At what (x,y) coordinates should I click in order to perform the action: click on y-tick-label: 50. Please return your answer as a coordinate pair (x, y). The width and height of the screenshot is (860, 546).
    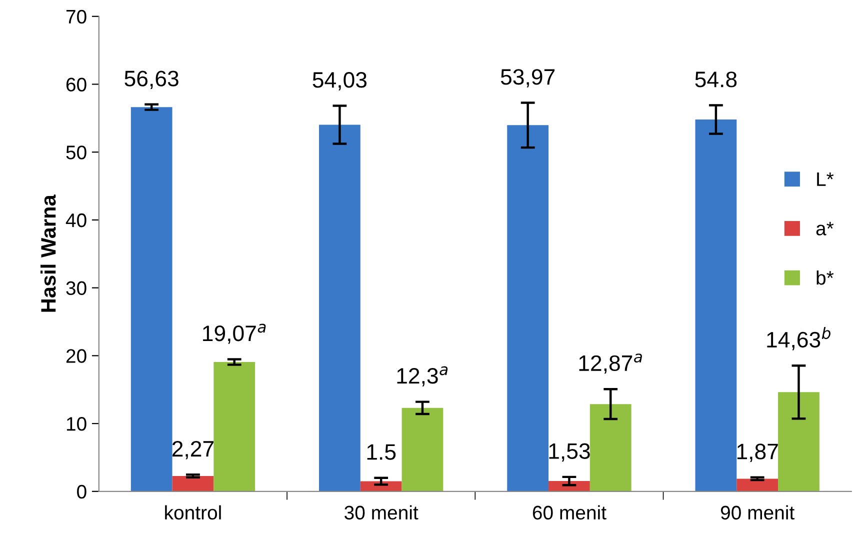
    Looking at the image, I should click on (76, 153).